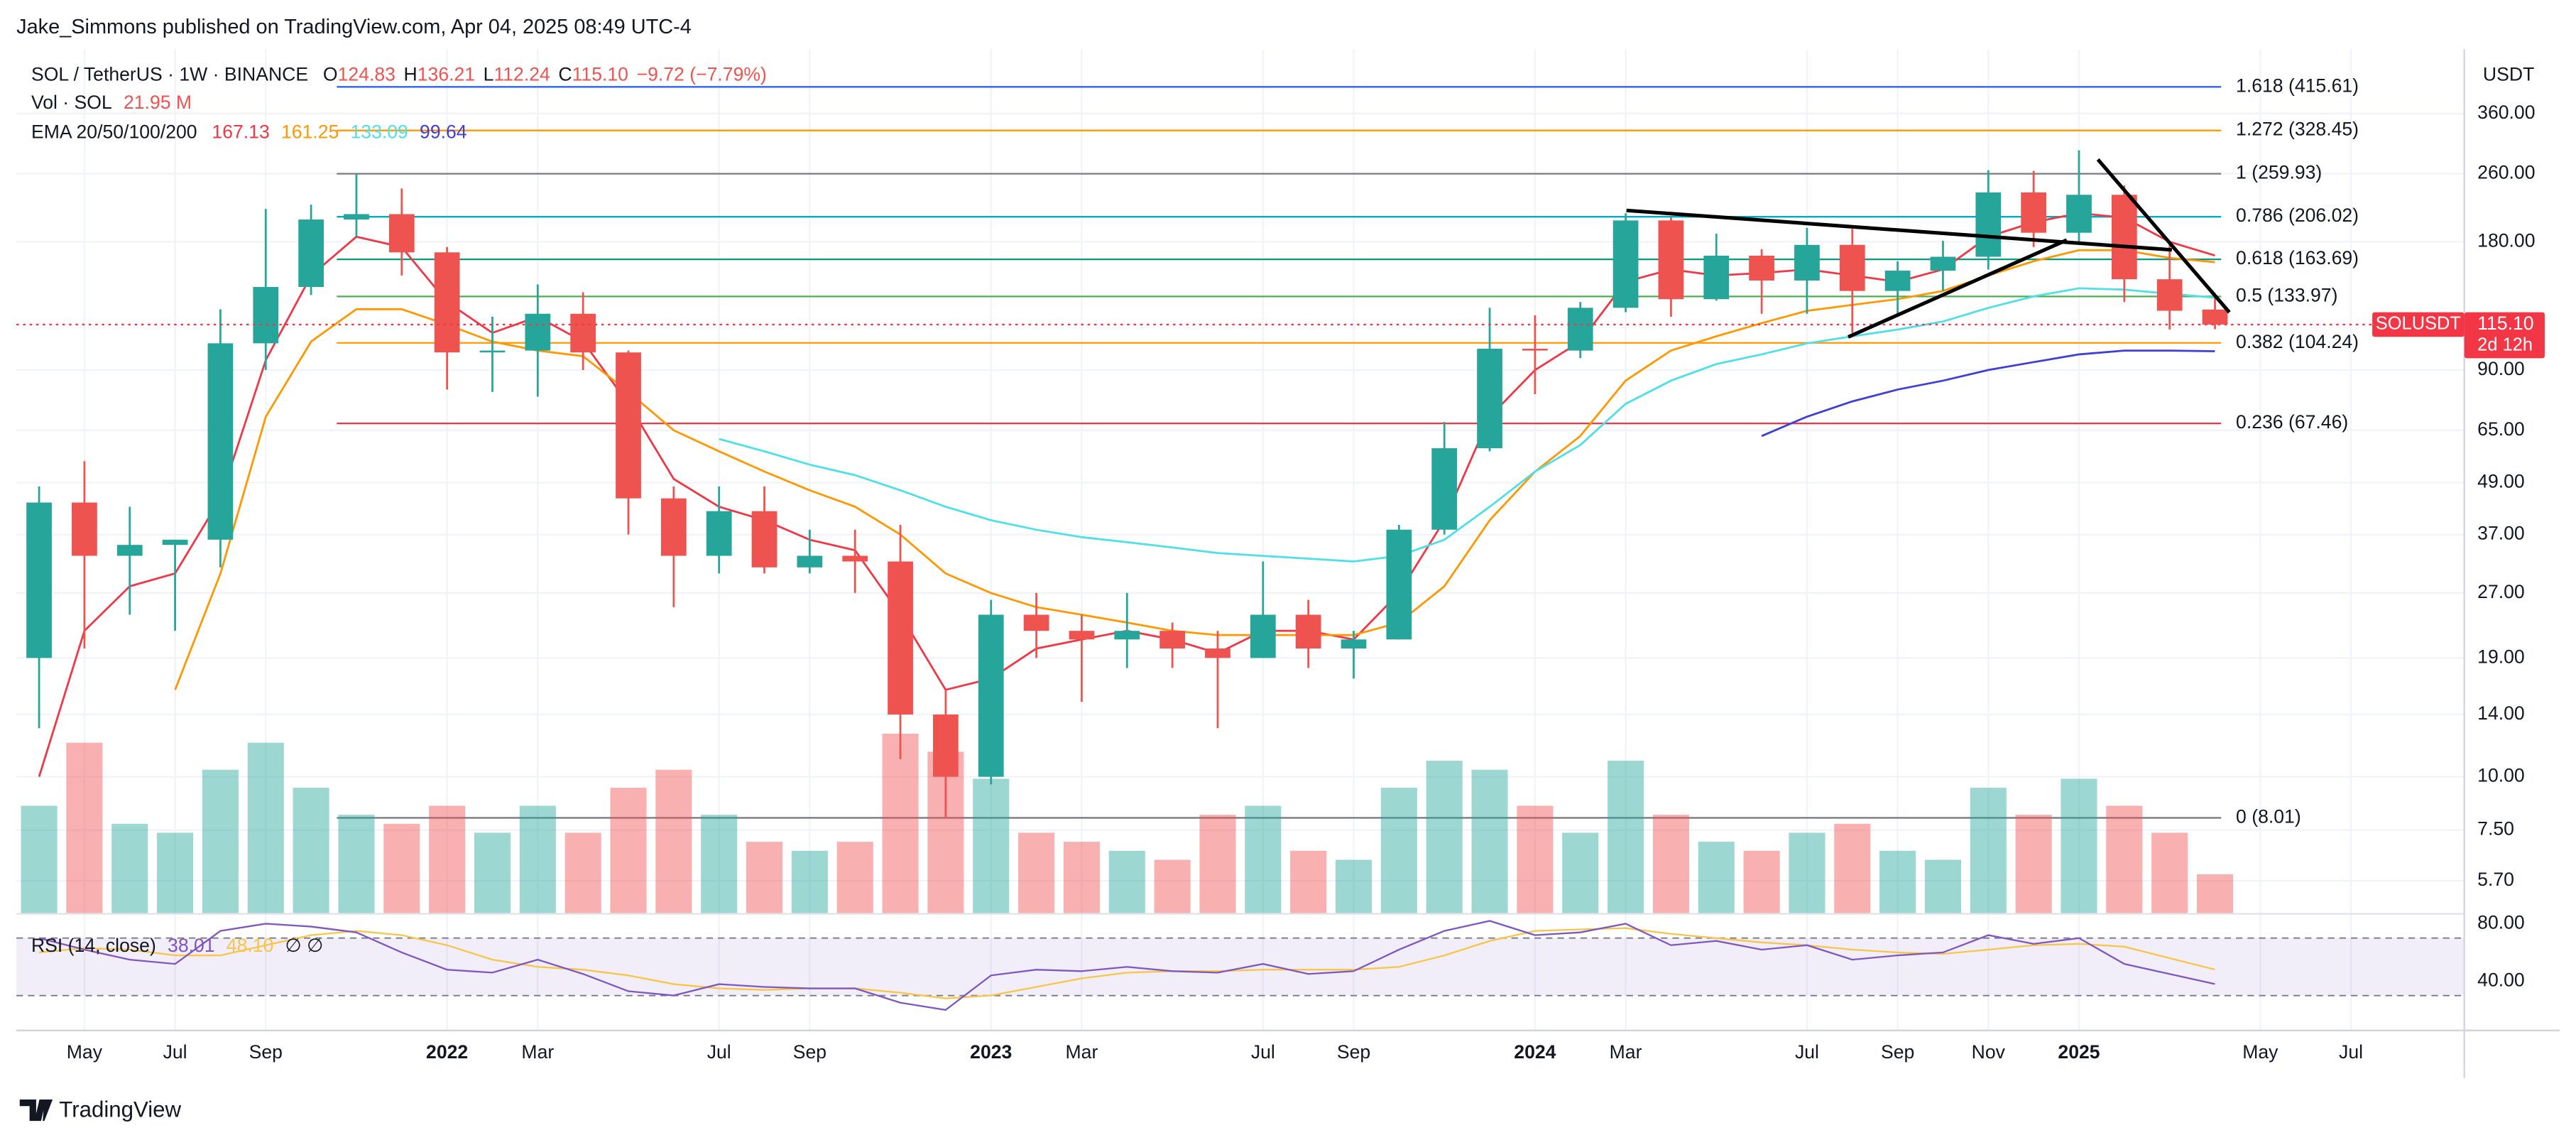  Describe the element at coordinates (330, 74) in the screenshot. I see `legend-item: O` at that location.